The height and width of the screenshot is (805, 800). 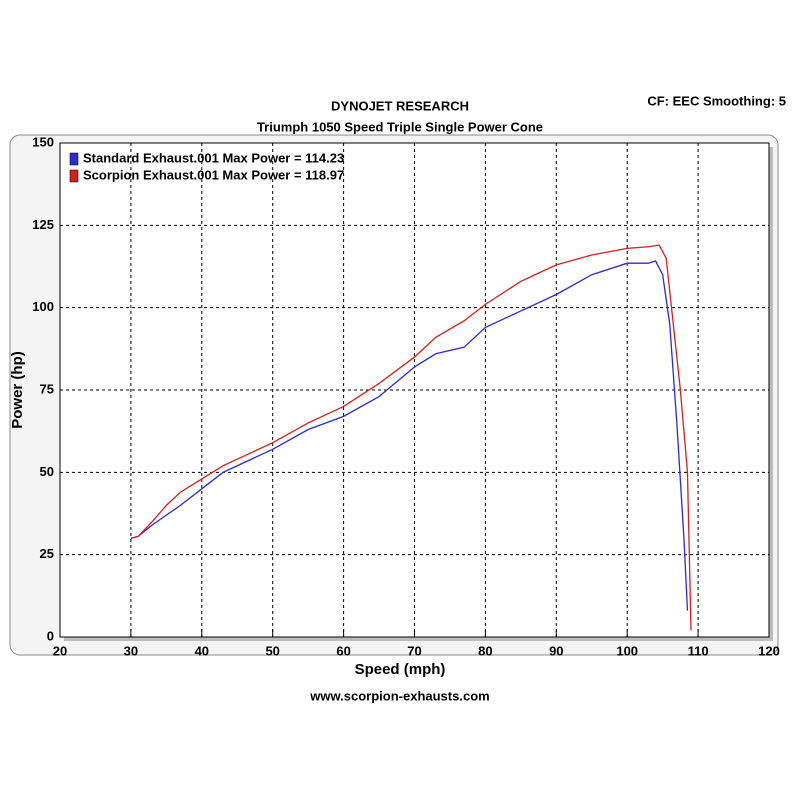 I want to click on y-tick-label: 0, so click(x=50, y=635).